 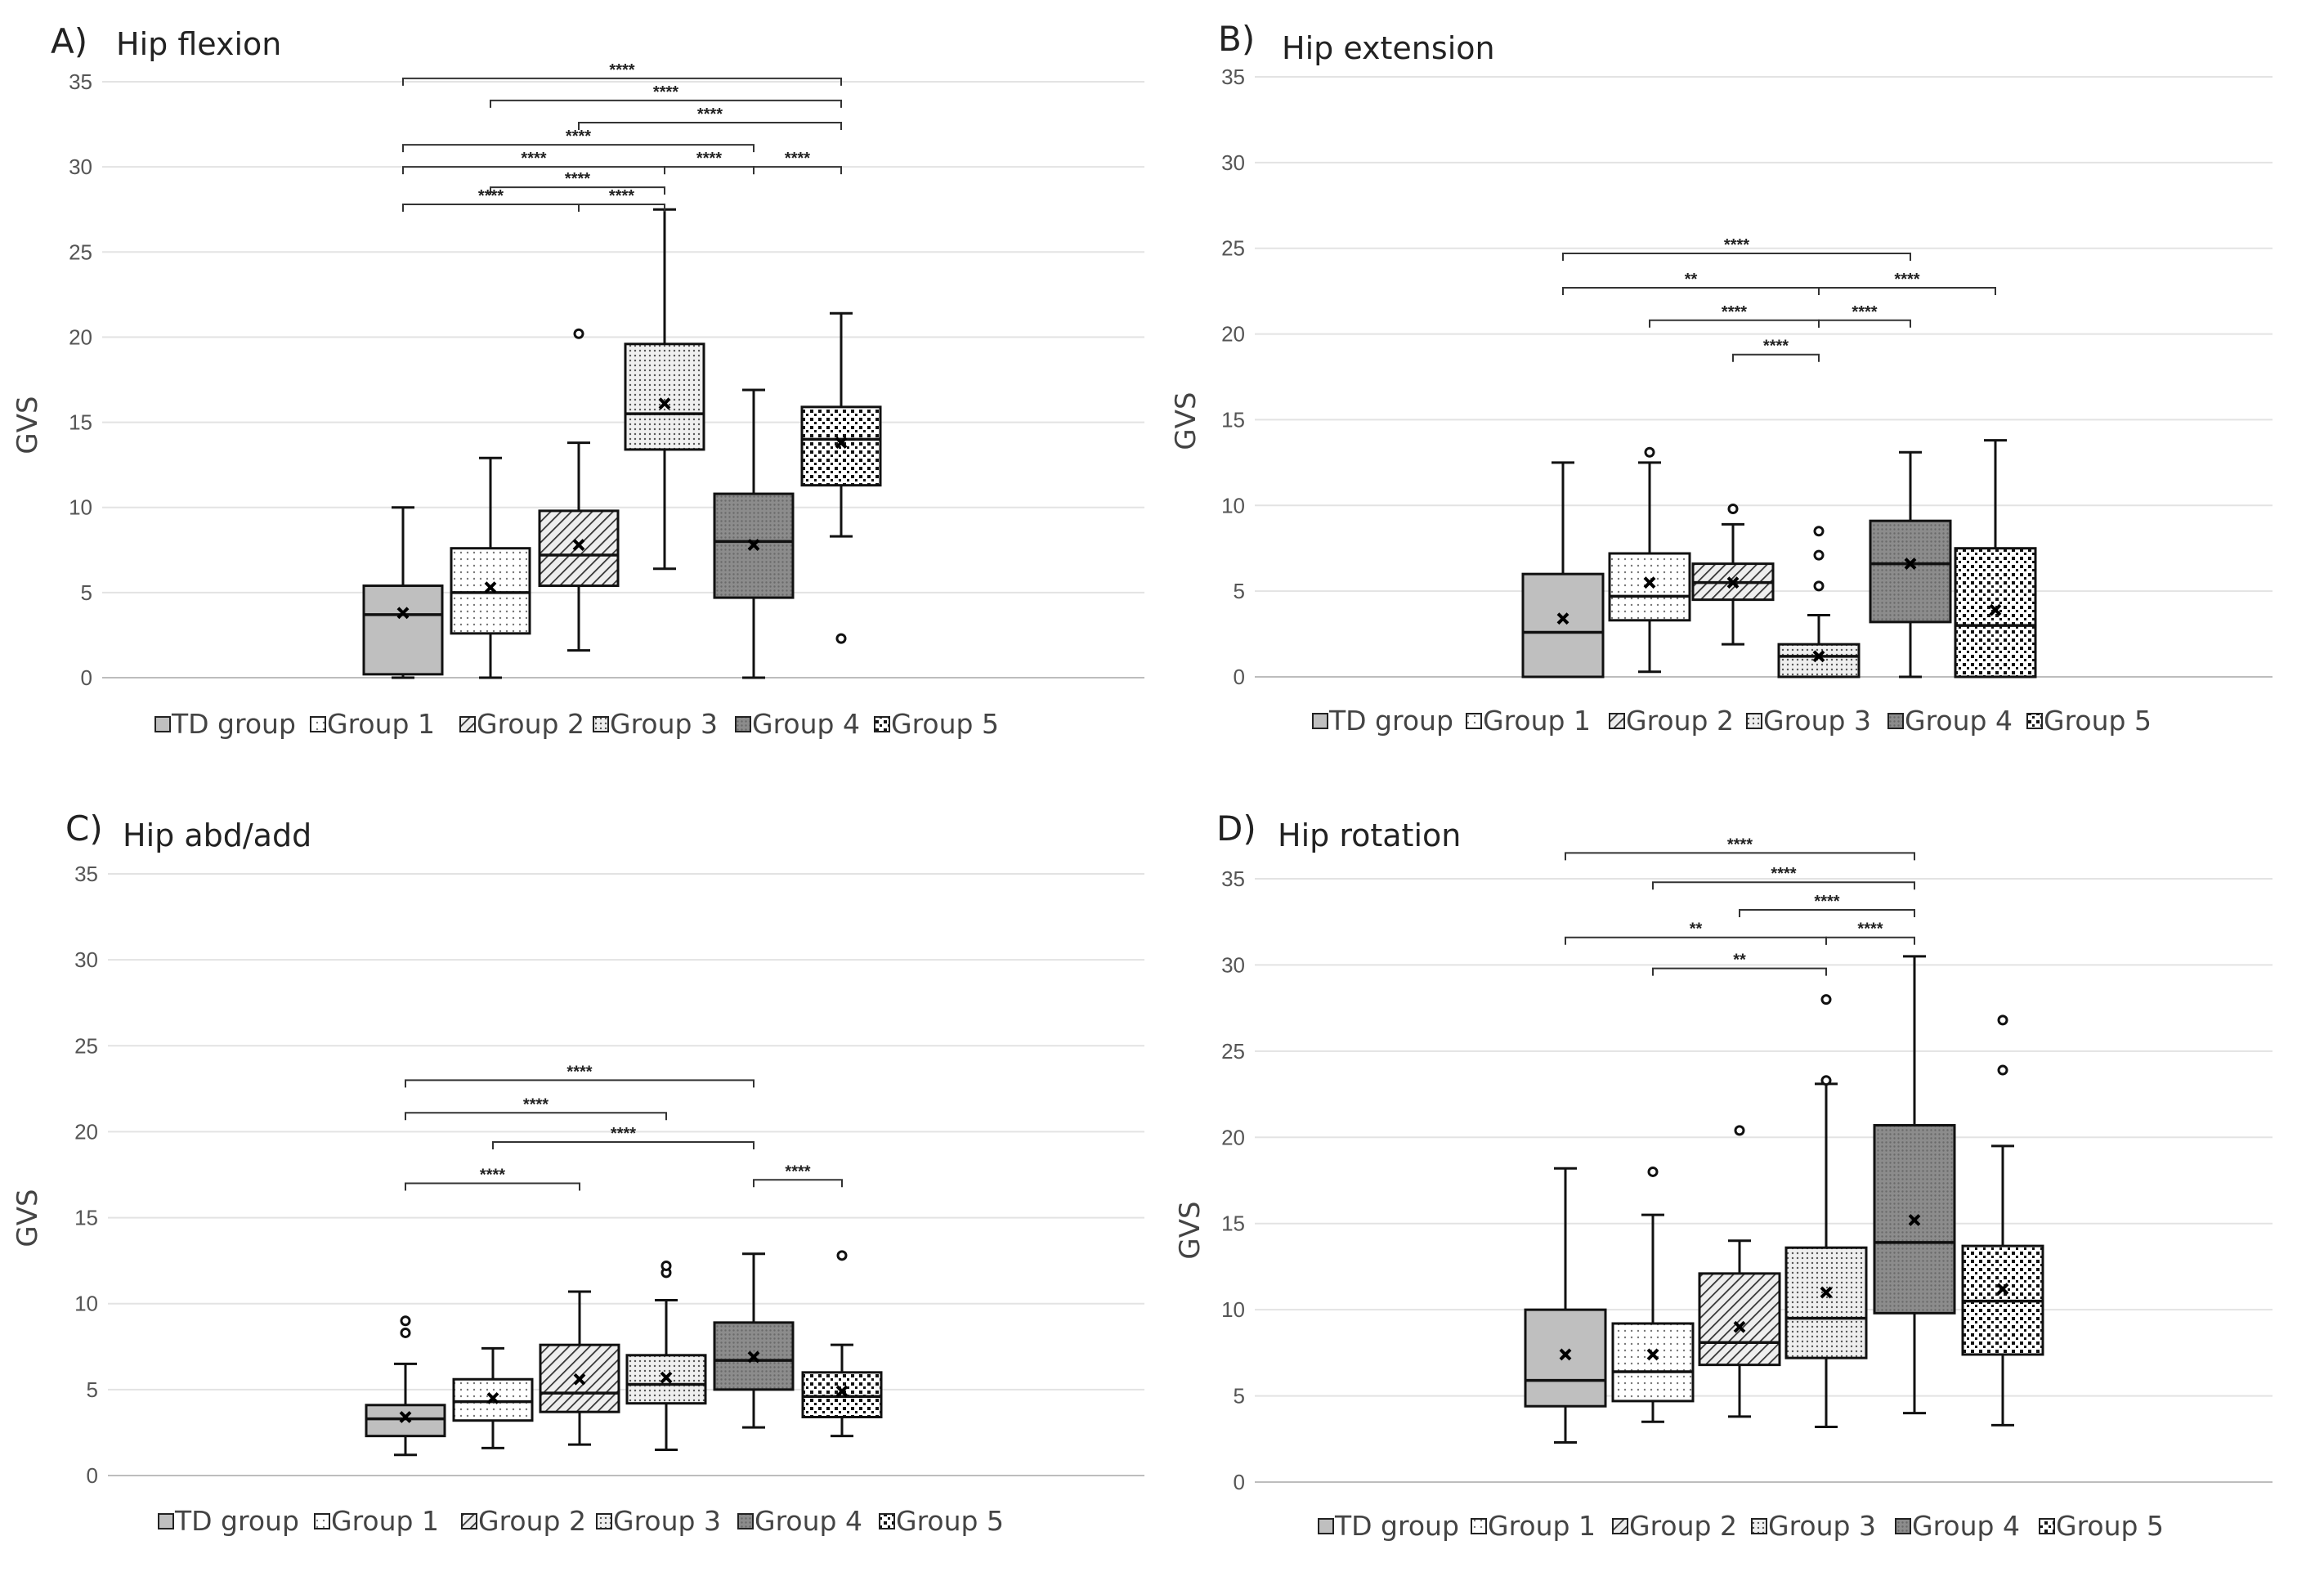 What do you see at coordinates (217, 835) in the screenshot?
I see `panel-title: Hip abd/add` at bounding box center [217, 835].